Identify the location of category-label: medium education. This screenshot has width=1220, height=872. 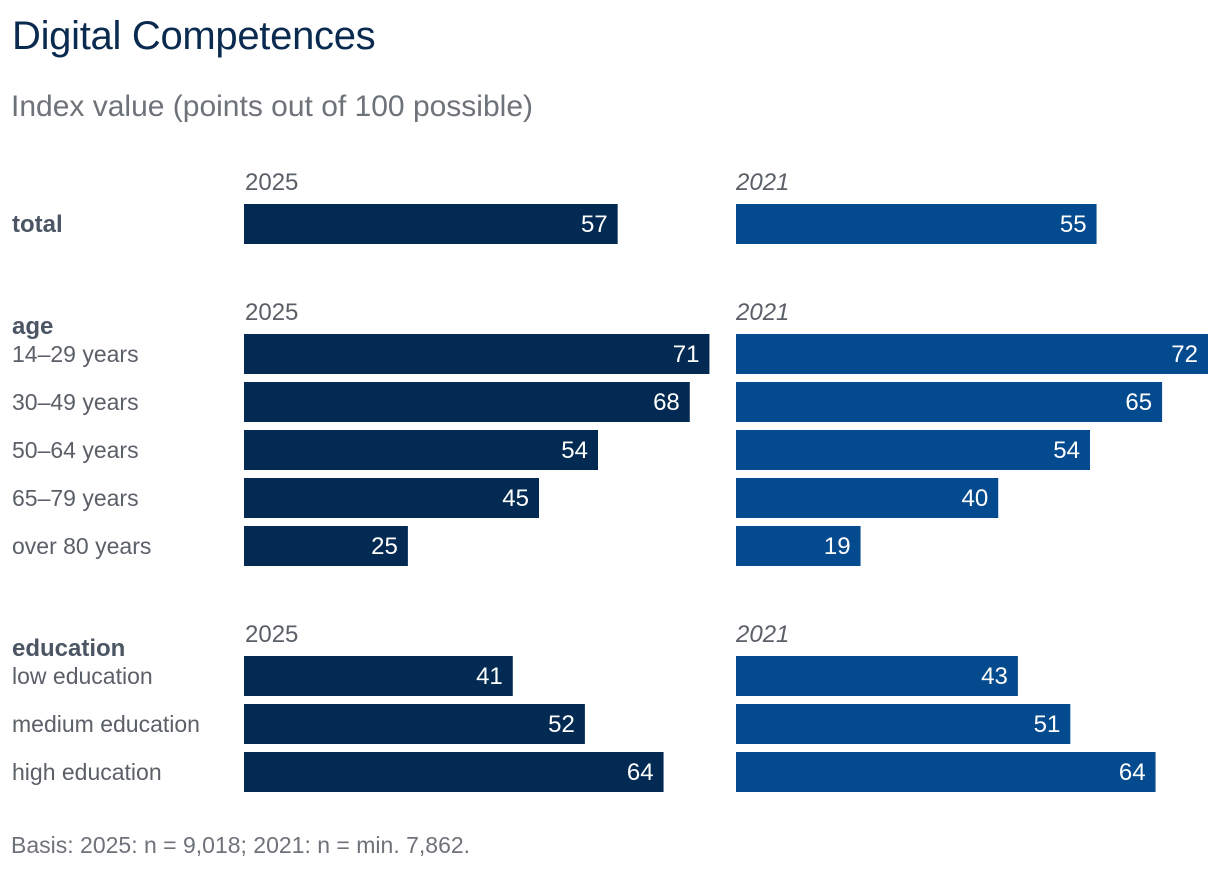
(106, 724).